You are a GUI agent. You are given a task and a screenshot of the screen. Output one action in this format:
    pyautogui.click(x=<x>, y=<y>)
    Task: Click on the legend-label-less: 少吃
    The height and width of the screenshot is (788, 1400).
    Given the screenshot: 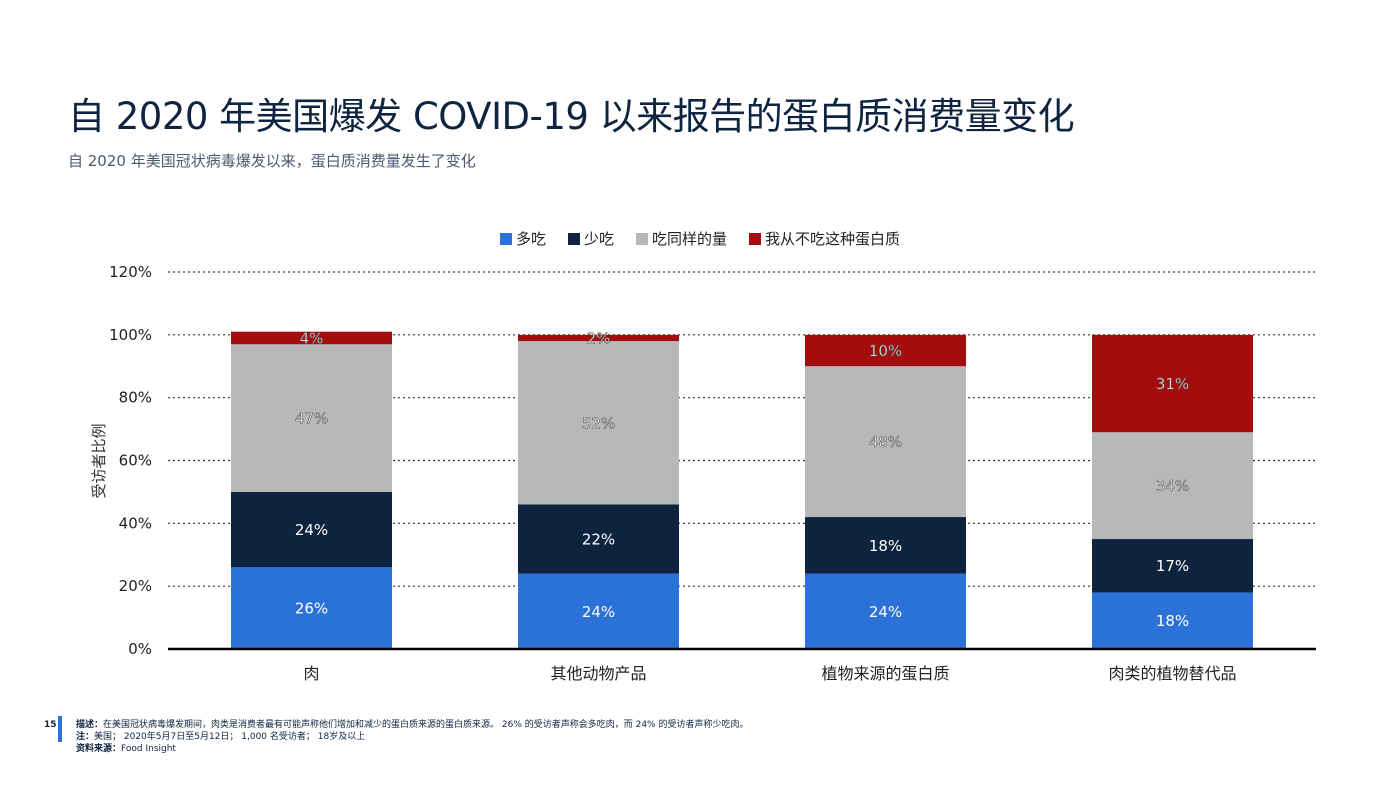 What is the action you would take?
    pyautogui.click(x=598, y=239)
    